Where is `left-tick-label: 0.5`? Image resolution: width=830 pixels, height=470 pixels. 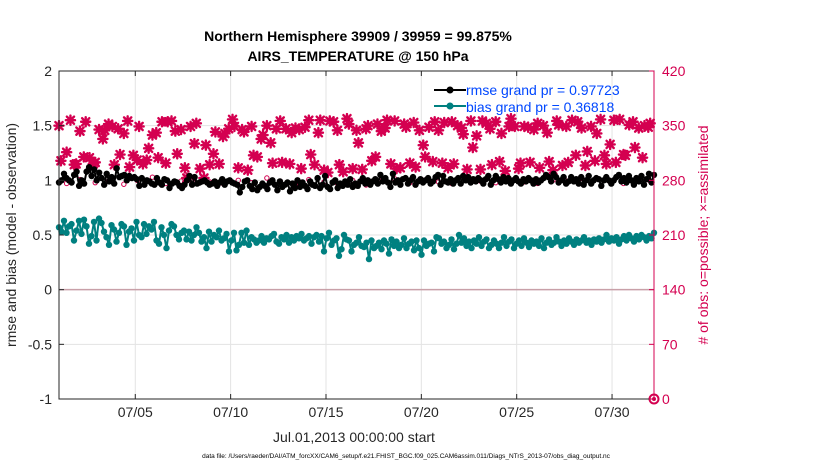
left-tick-label: 0.5 is located at coordinates (43, 235).